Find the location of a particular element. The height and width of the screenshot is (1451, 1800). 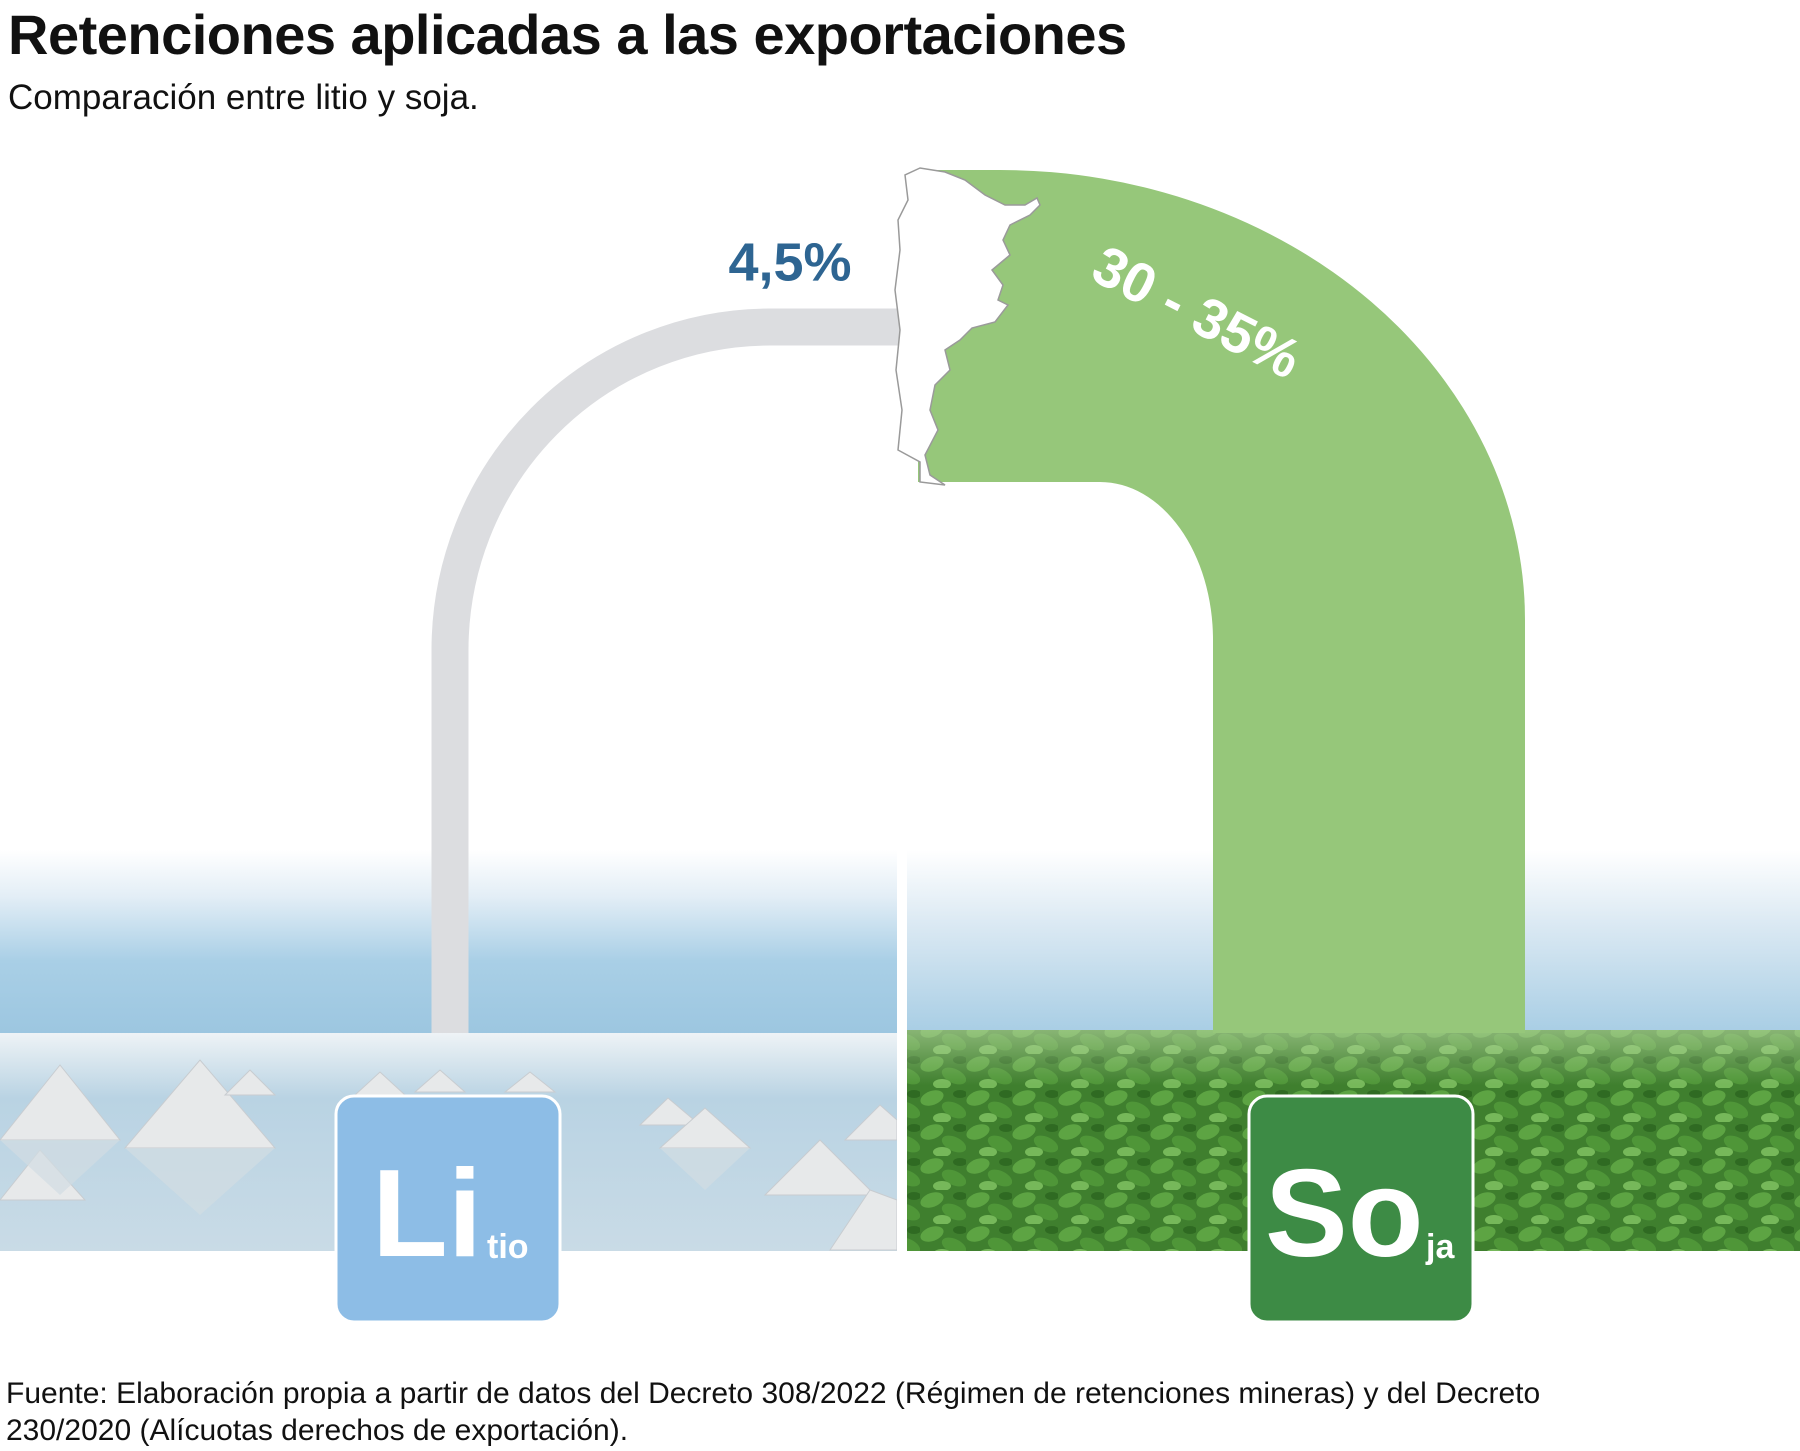

subtitle: Comparación entre litio y soja. is located at coordinates (243, 97).